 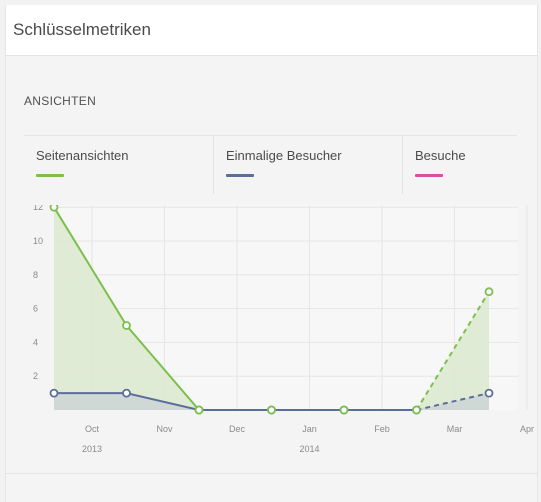 What do you see at coordinates (527, 429) in the screenshot?
I see `x-tick-label: Apr` at bounding box center [527, 429].